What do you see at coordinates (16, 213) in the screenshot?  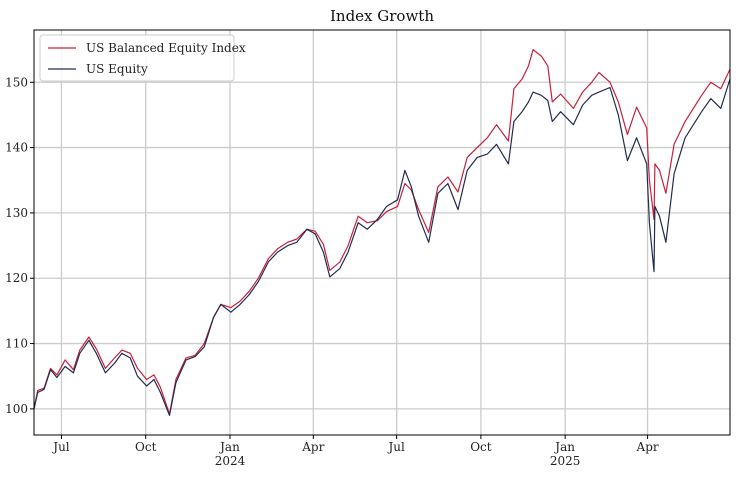 I see `y-tick-label: 130` at bounding box center [16, 213].